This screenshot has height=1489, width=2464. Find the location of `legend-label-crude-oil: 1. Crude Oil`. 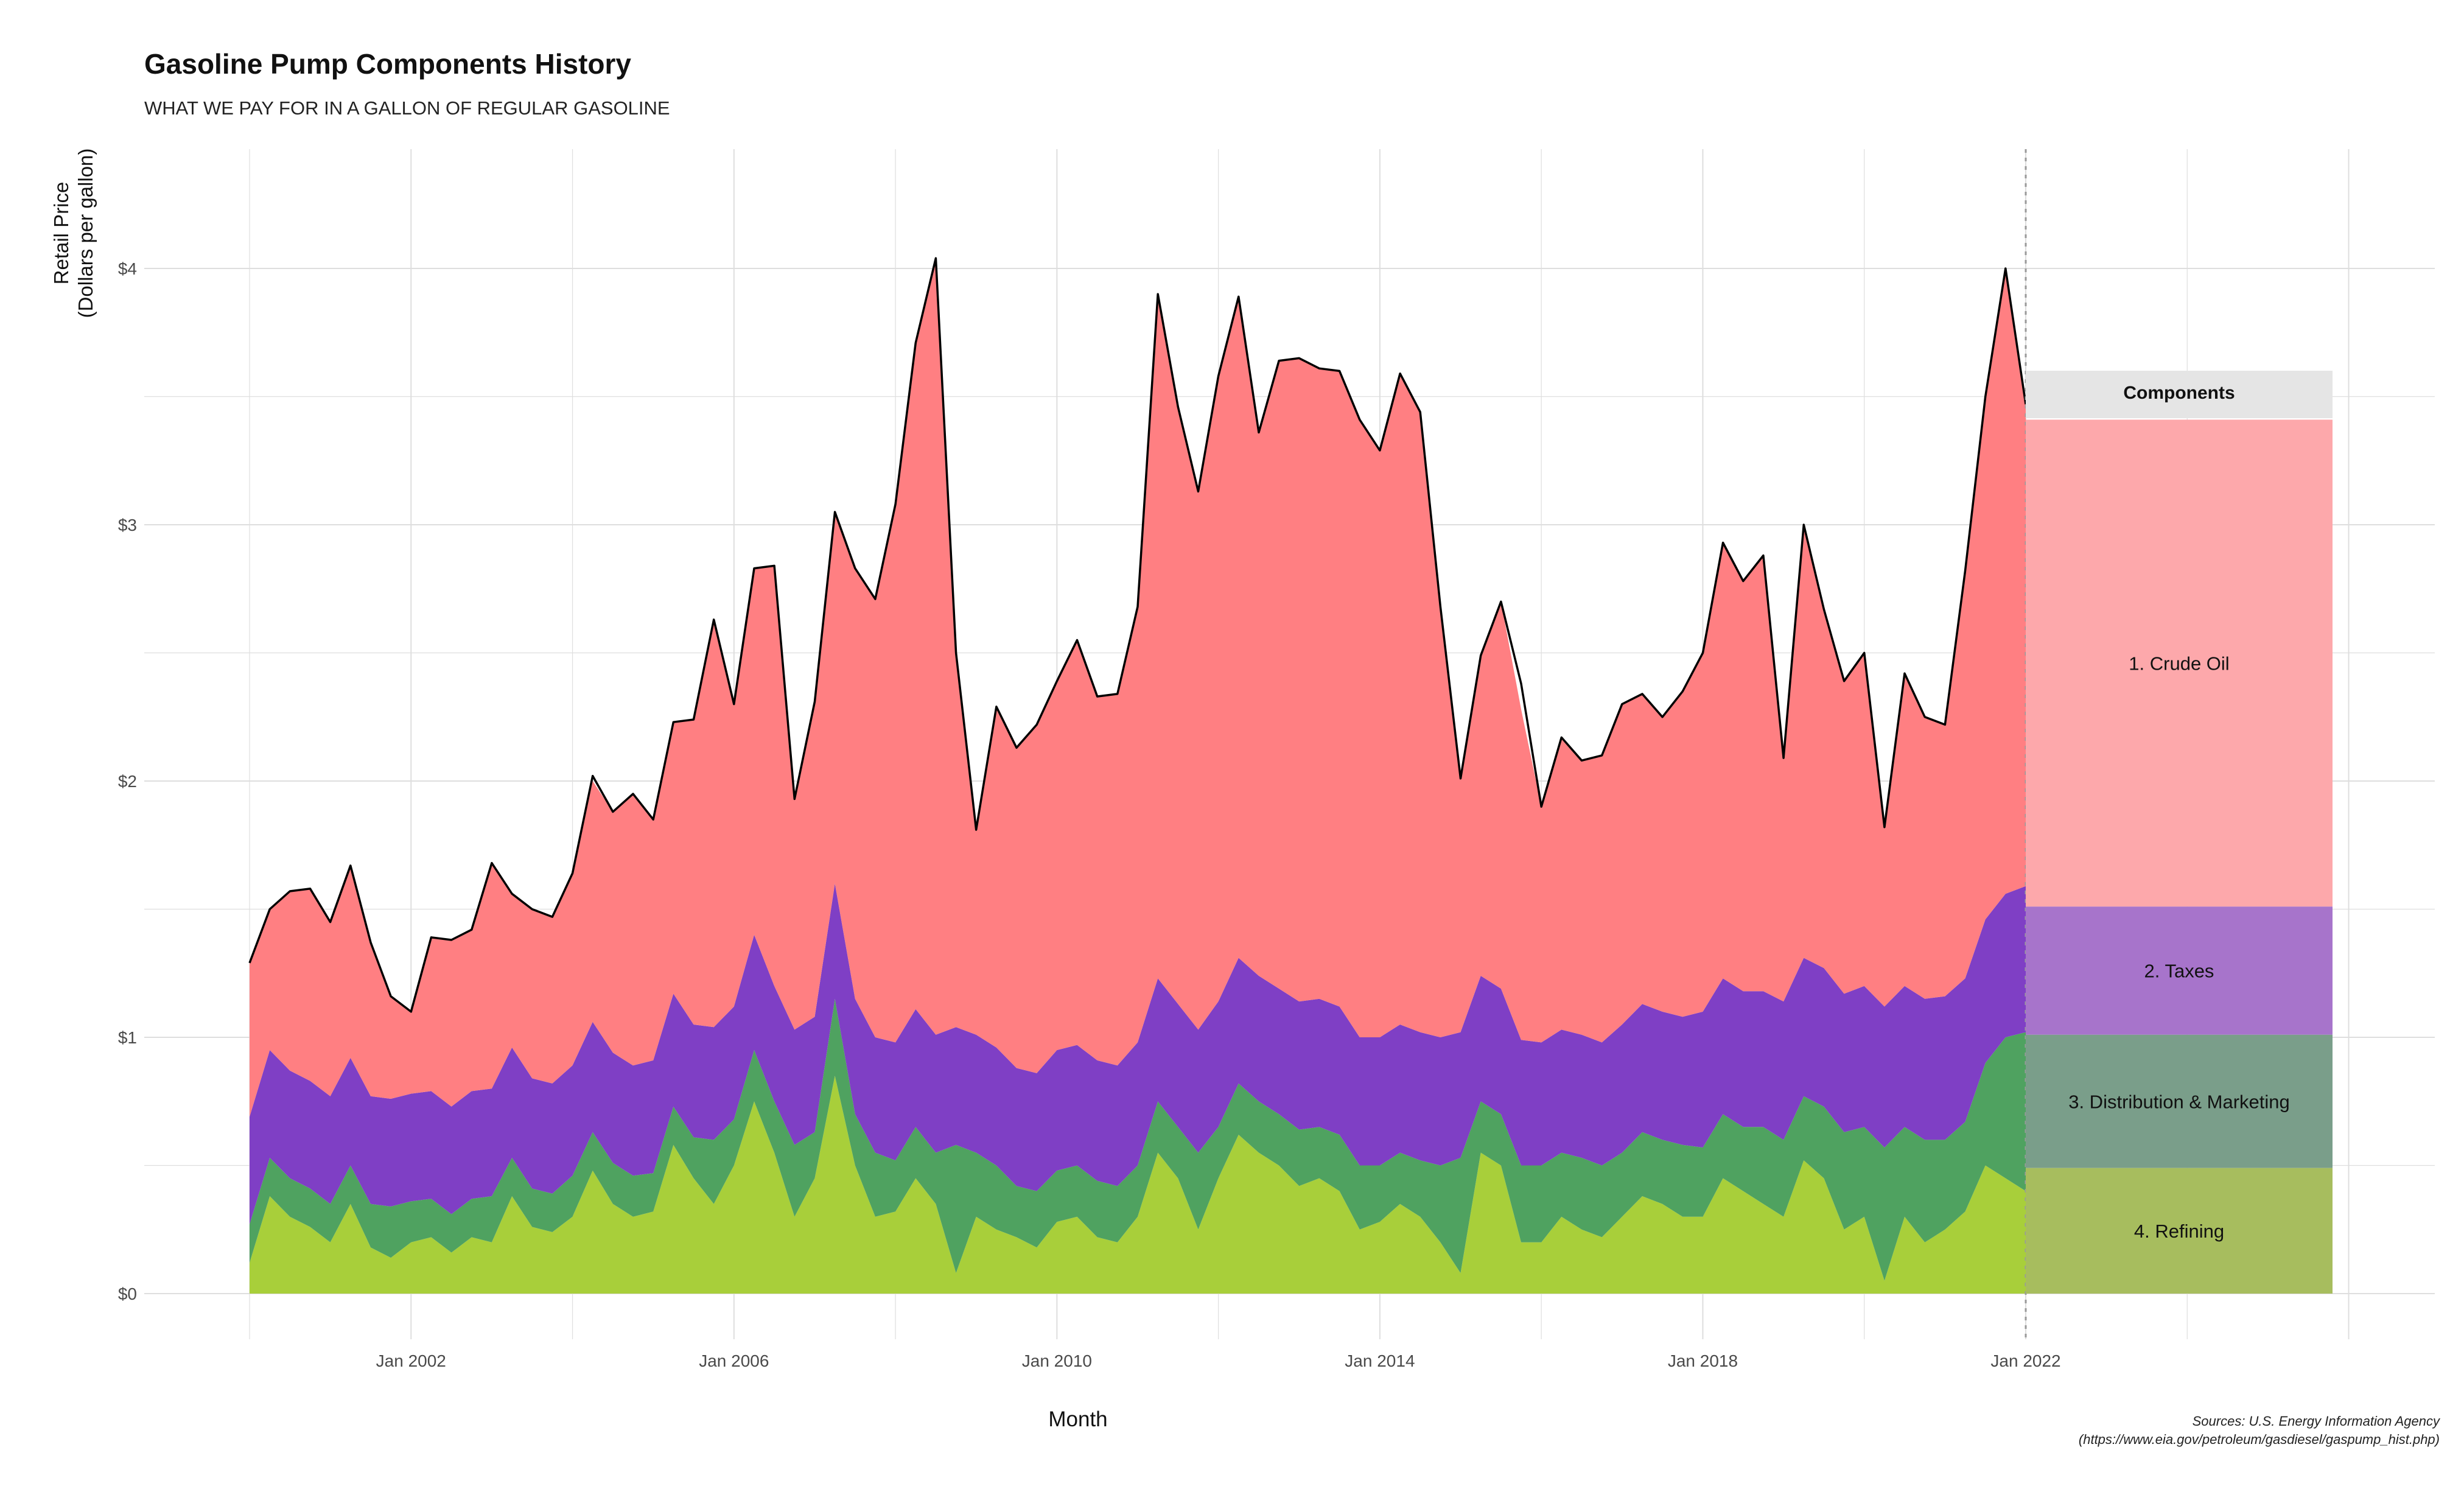

legend-label-crude-oil: 1. Crude Oil is located at coordinates (2179, 663).